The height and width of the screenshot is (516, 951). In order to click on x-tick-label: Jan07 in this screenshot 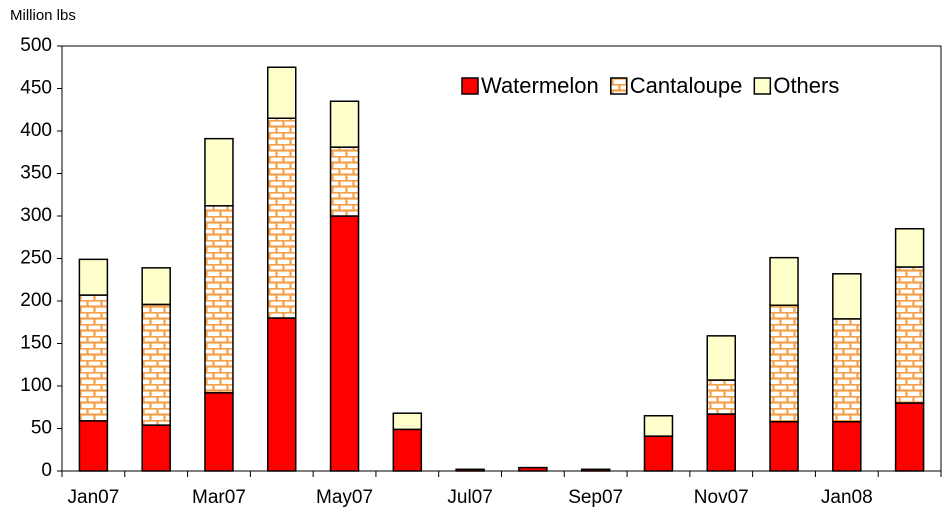, I will do `click(94, 497)`.